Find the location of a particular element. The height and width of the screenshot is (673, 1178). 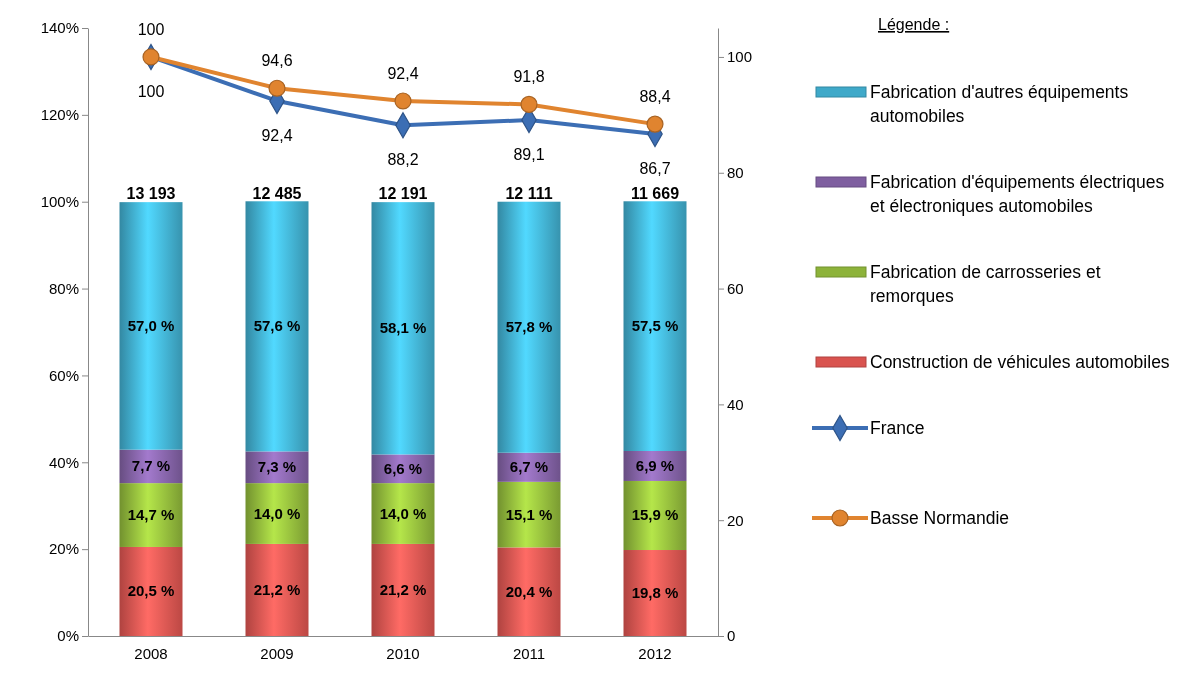

y2-tick-label: 100 is located at coordinates (740, 57).